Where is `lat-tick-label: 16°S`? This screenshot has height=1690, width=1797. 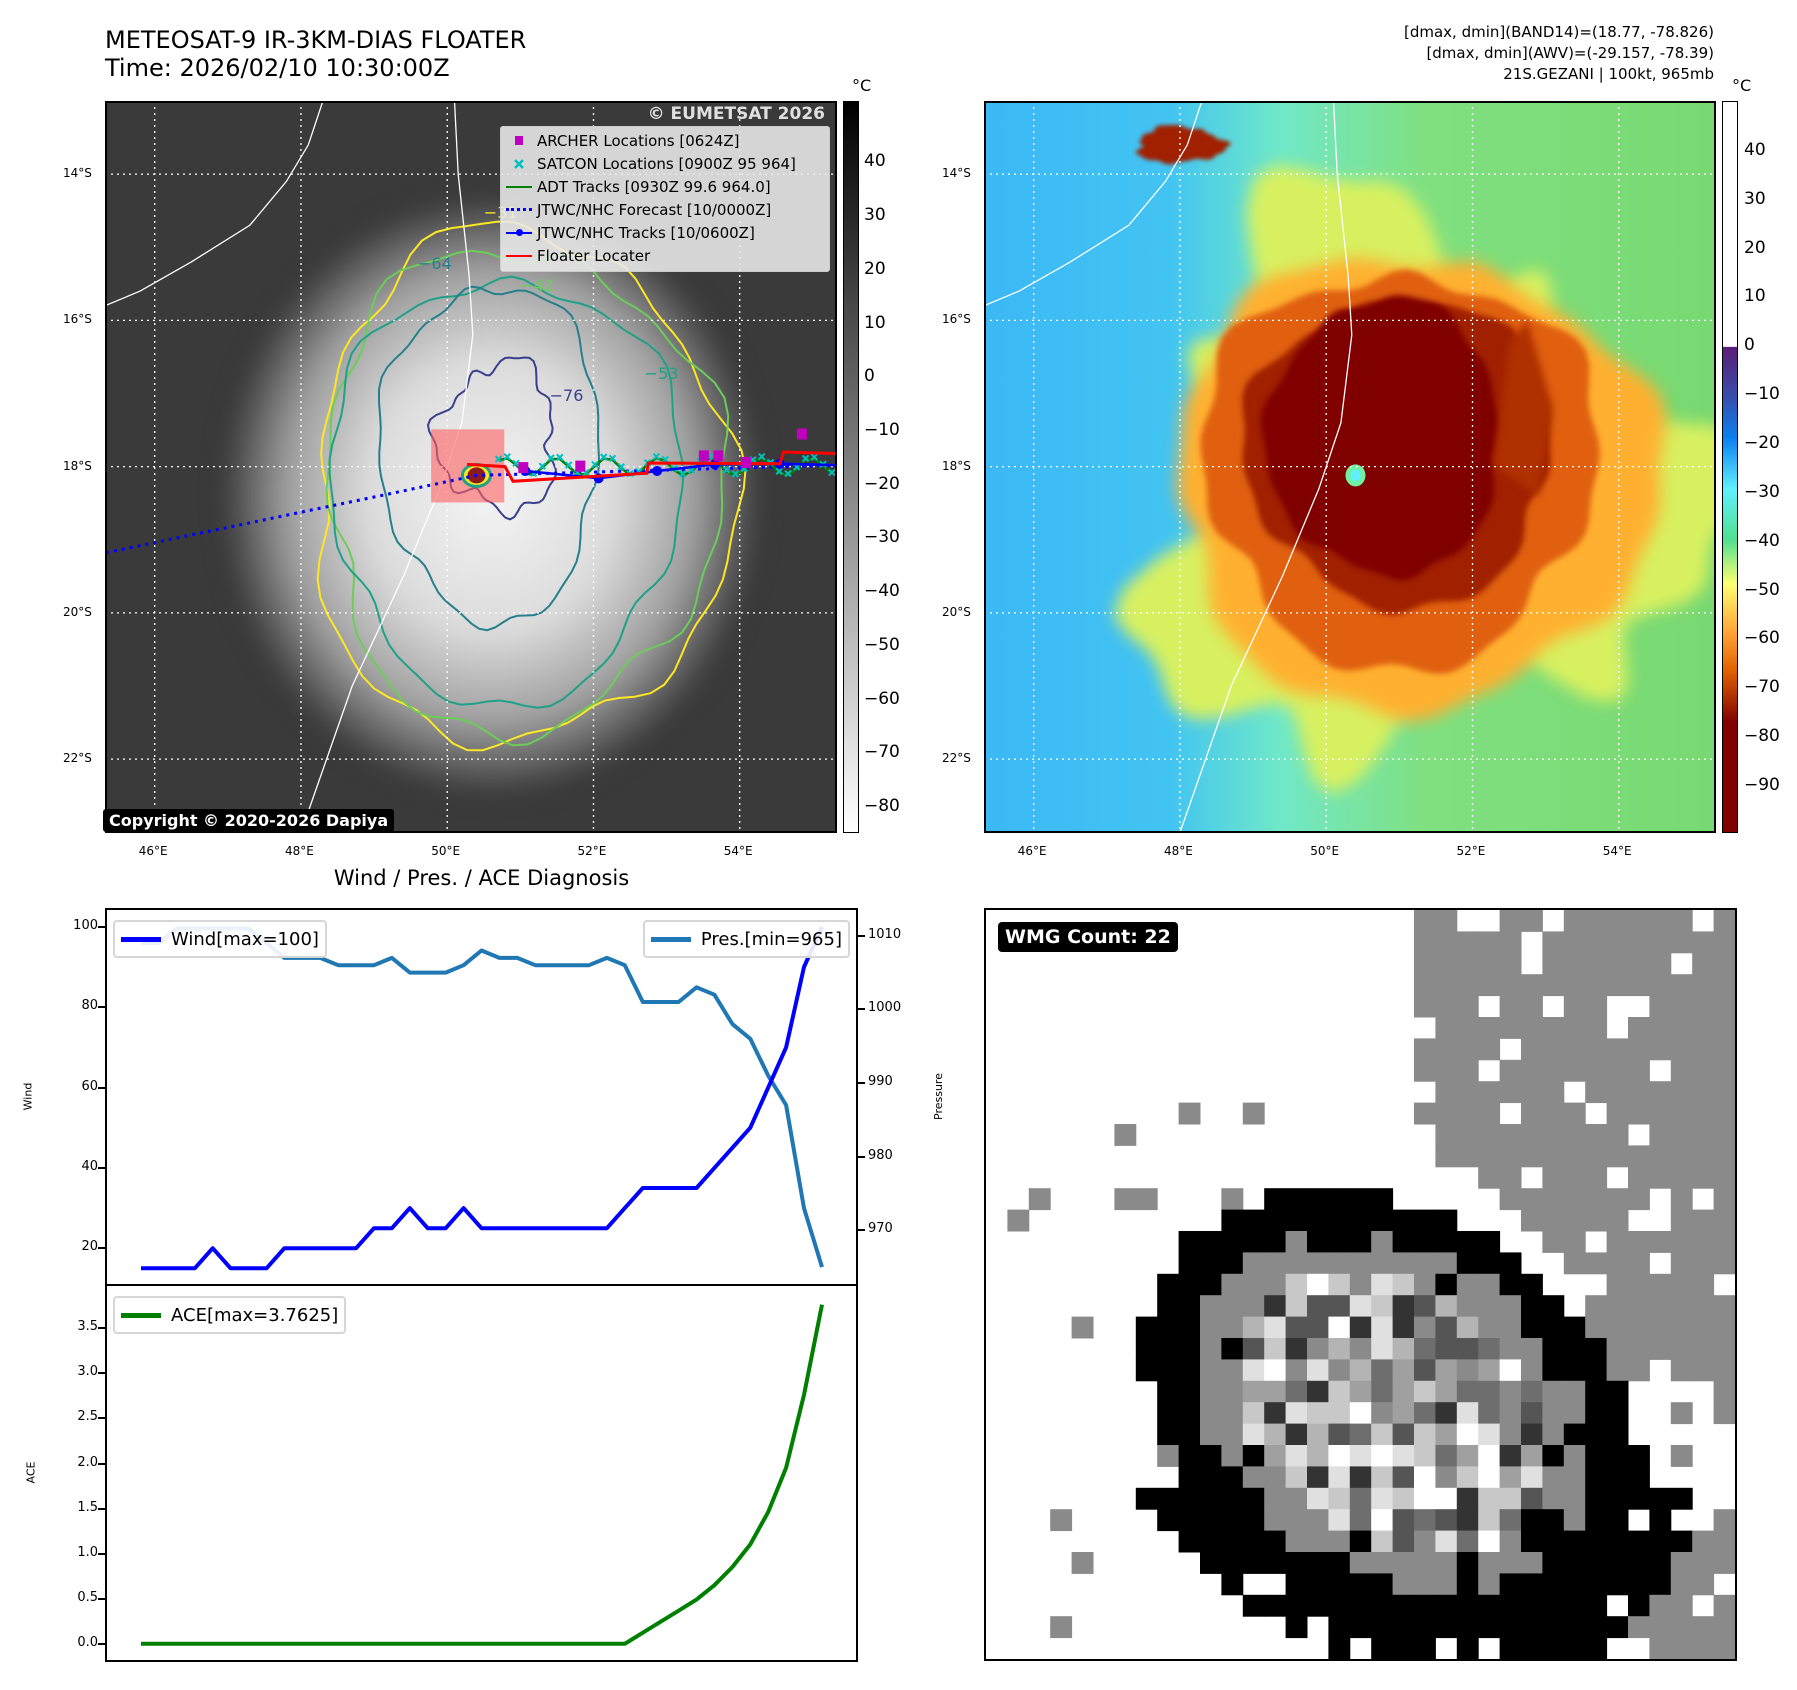
lat-tick-label: 16°S is located at coordinates (77, 319).